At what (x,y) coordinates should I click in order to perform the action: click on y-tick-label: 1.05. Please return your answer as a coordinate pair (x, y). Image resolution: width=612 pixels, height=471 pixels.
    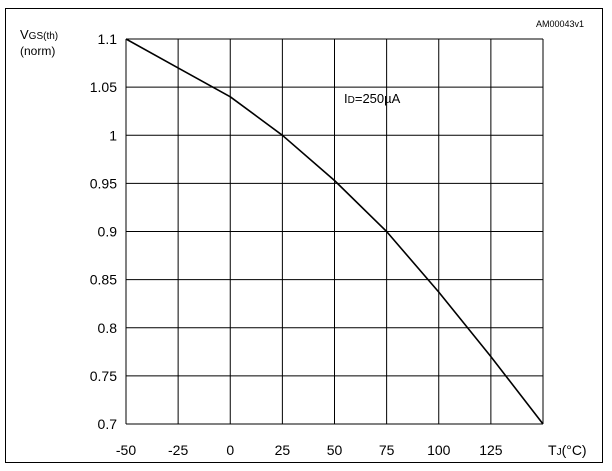
    Looking at the image, I should click on (103, 87).